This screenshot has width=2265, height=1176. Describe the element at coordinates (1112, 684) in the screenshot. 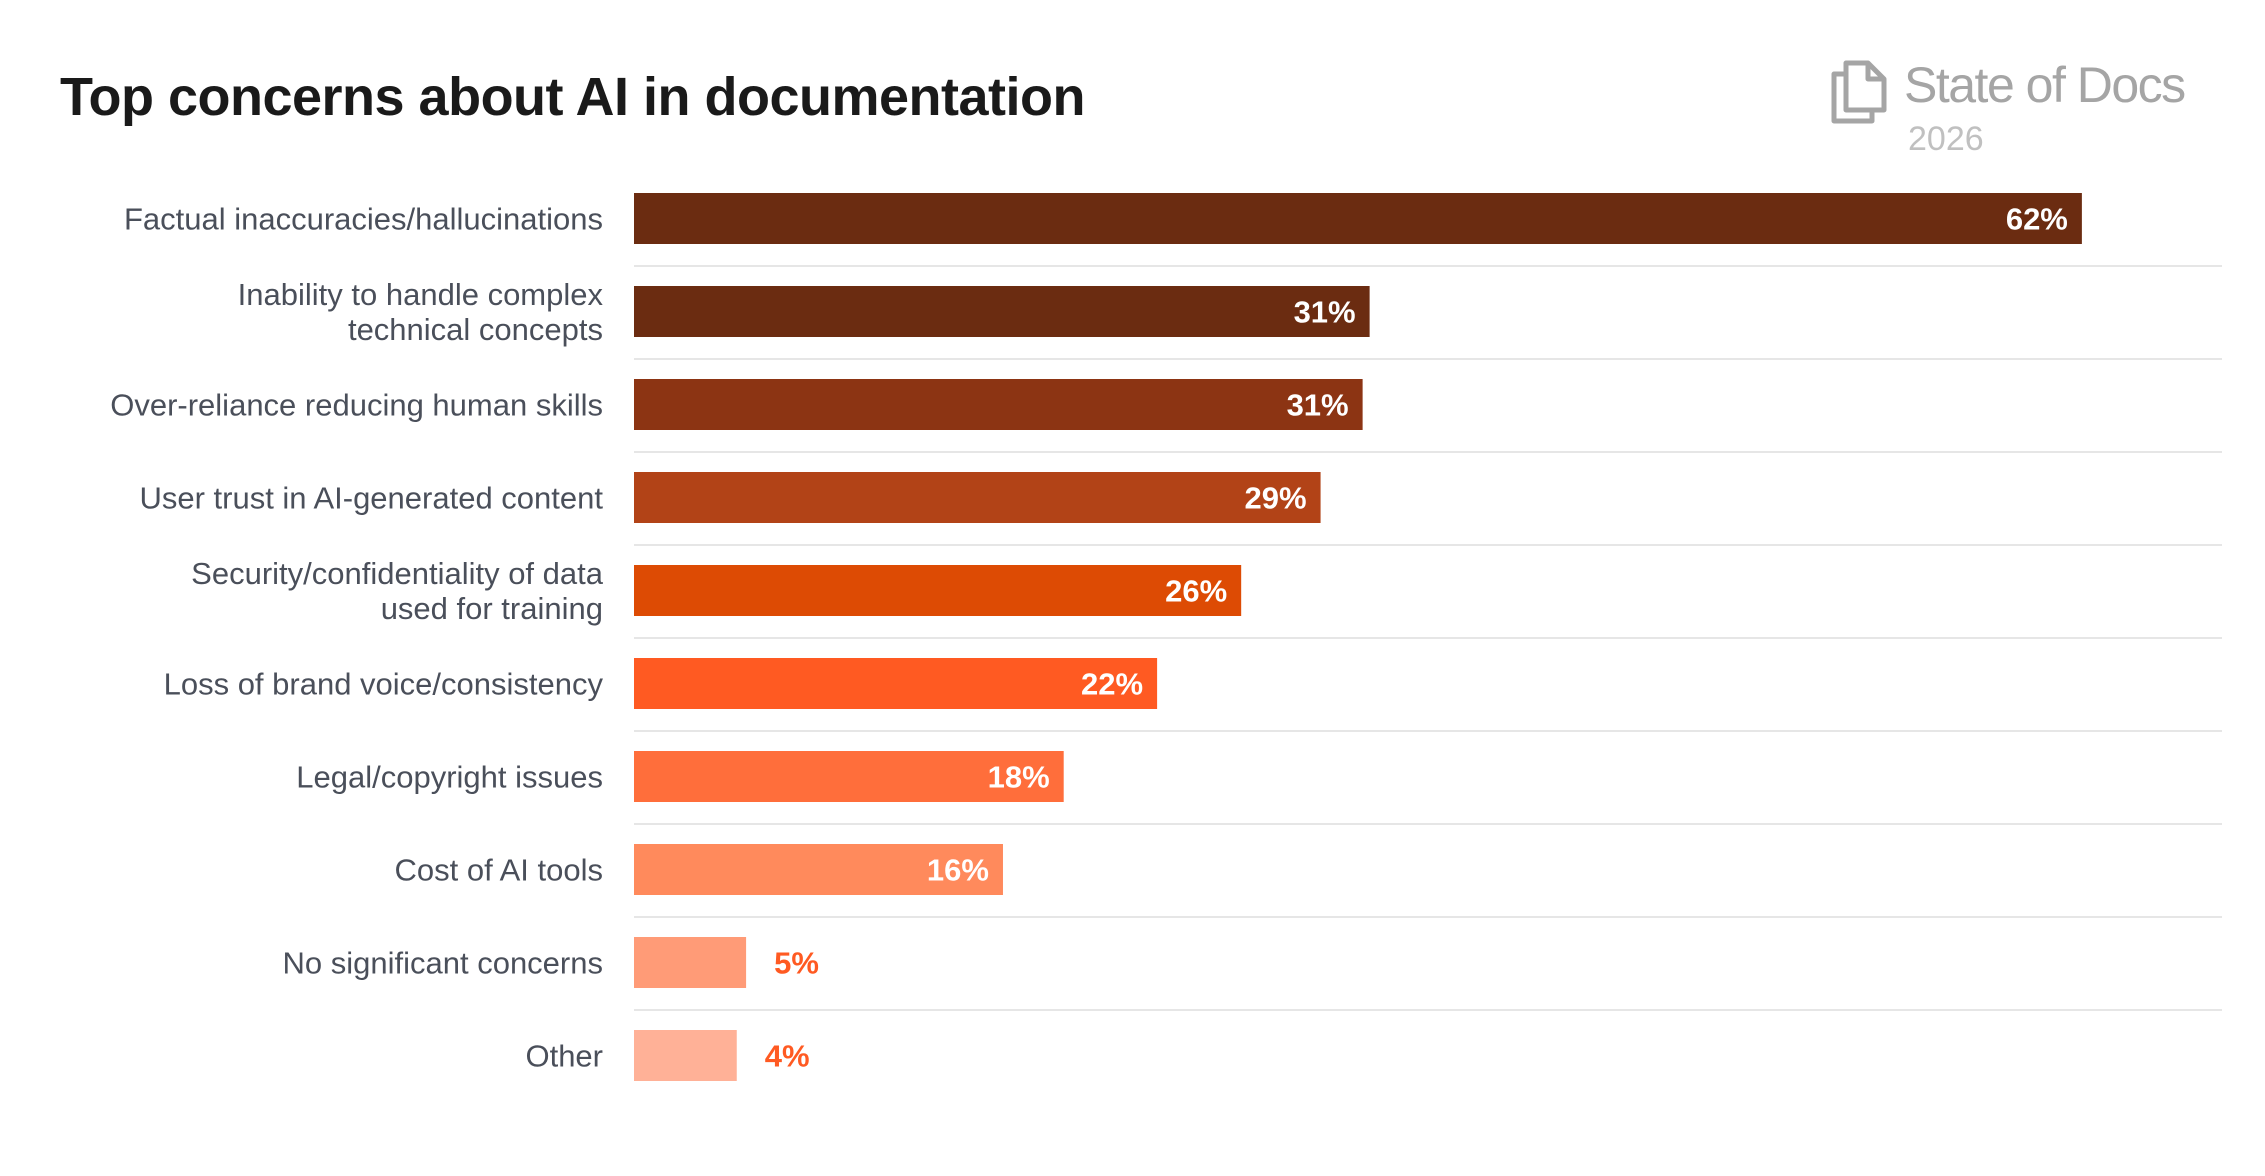

I see `value-label-6: 22%` at that location.